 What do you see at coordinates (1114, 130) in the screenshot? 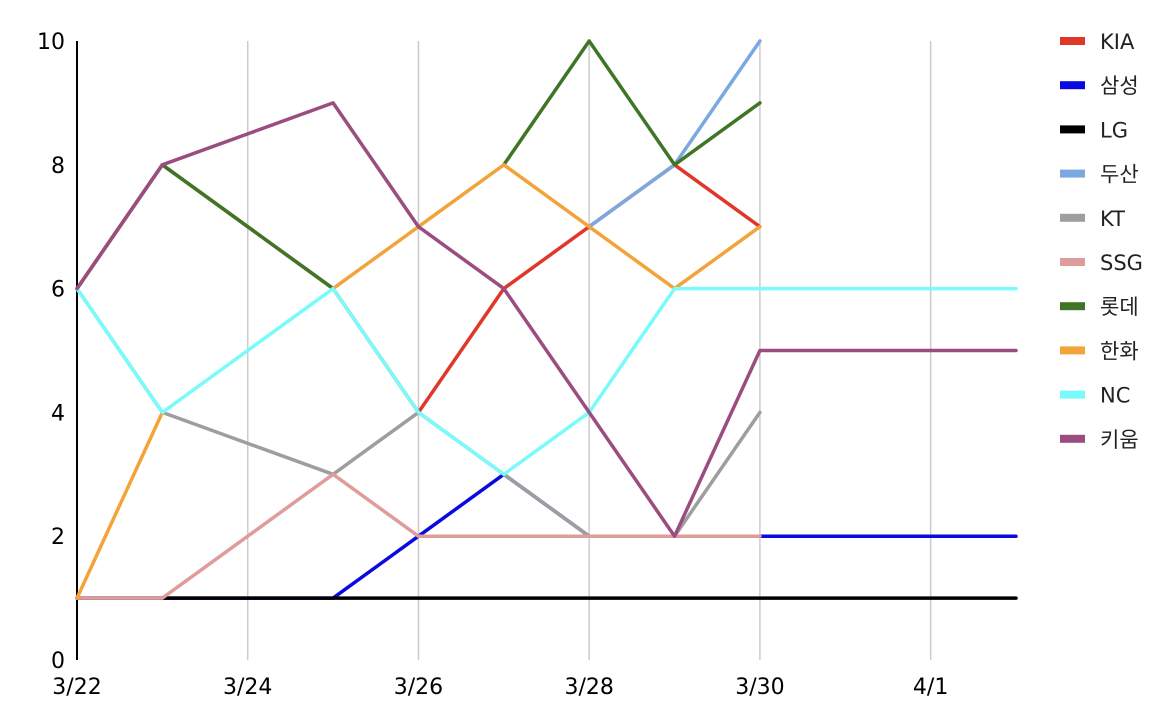
I see `legend-label: LG` at bounding box center [1114, 130].